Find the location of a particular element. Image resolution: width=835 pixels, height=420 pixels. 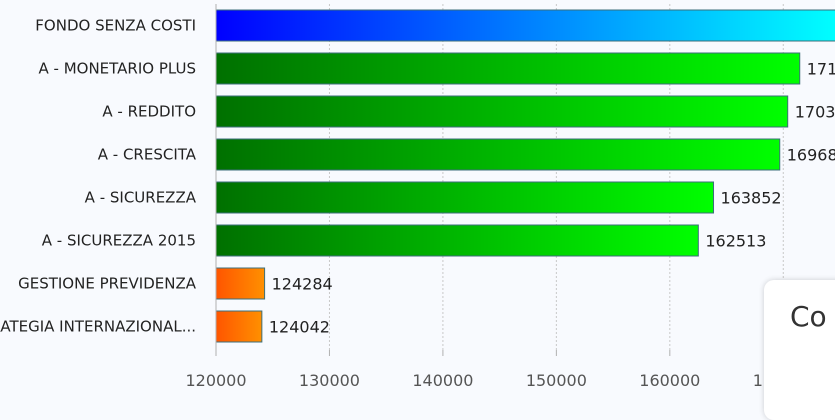

category-label: A - MONETARIO PLUS is located at coordinates (118, 69).